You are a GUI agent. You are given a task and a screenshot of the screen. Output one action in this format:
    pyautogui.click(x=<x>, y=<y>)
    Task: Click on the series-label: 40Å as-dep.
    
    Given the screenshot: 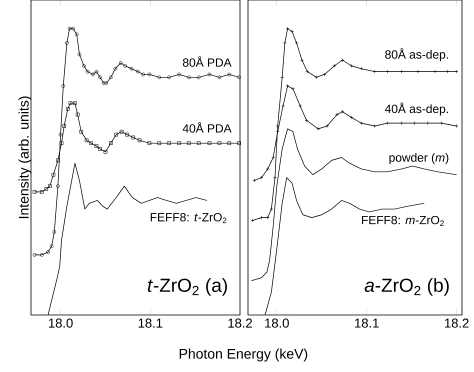 What is the action you would take?
    pyautogui.click(x=416, y=109)
    